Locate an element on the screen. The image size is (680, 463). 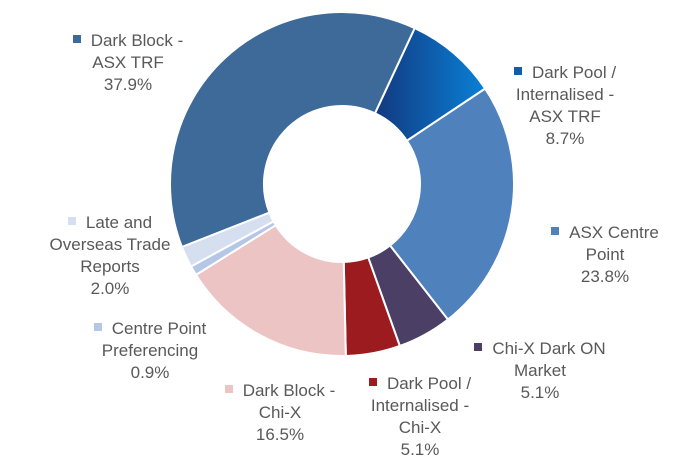
value-label: 37.9% is located at coordinates (128, 84).